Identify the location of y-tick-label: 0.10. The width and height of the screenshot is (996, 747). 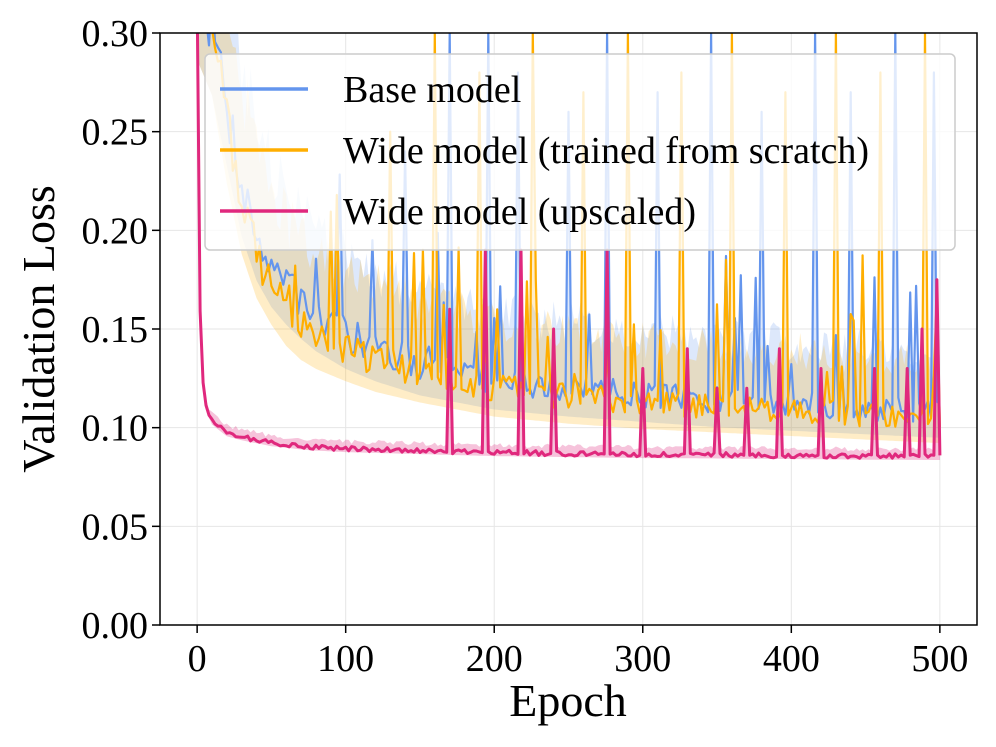
(115, 429).